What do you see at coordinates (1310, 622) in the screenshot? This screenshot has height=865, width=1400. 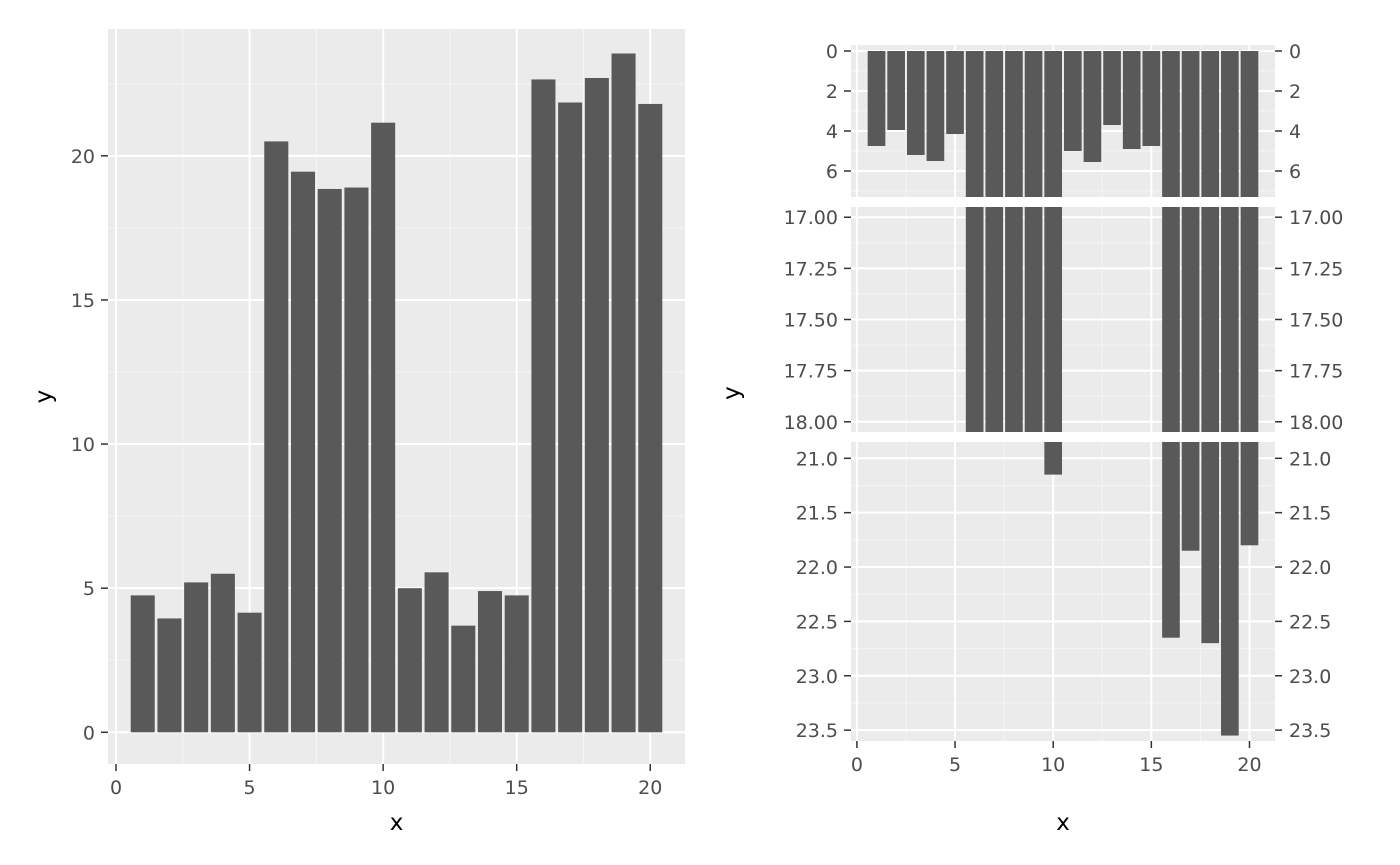 I see `y-tick-label-right: 22.5` at bounding box center [1310, 622].